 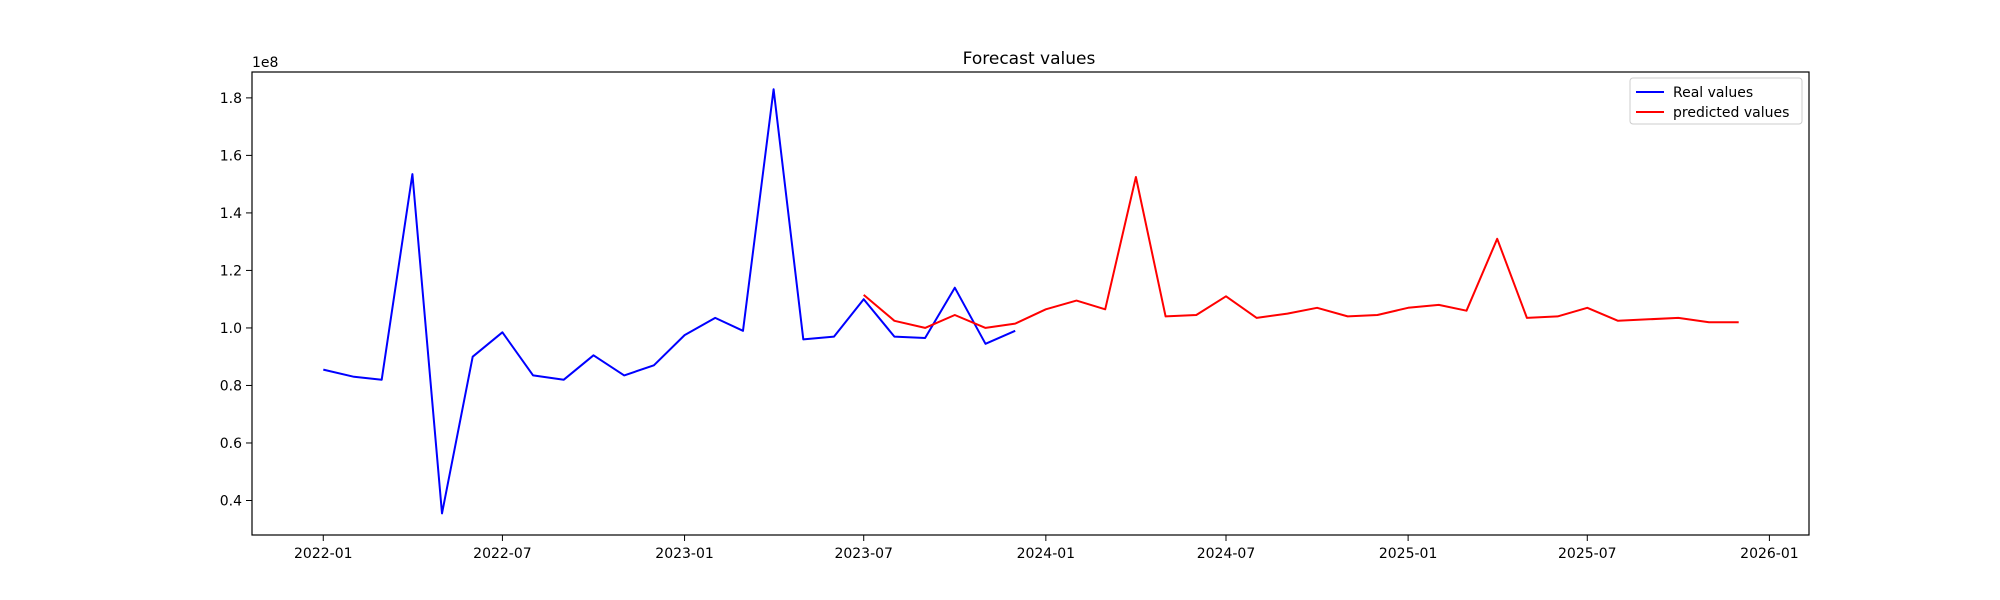 I want to click on legend-label: Real values, so click(x=1713, y=93).